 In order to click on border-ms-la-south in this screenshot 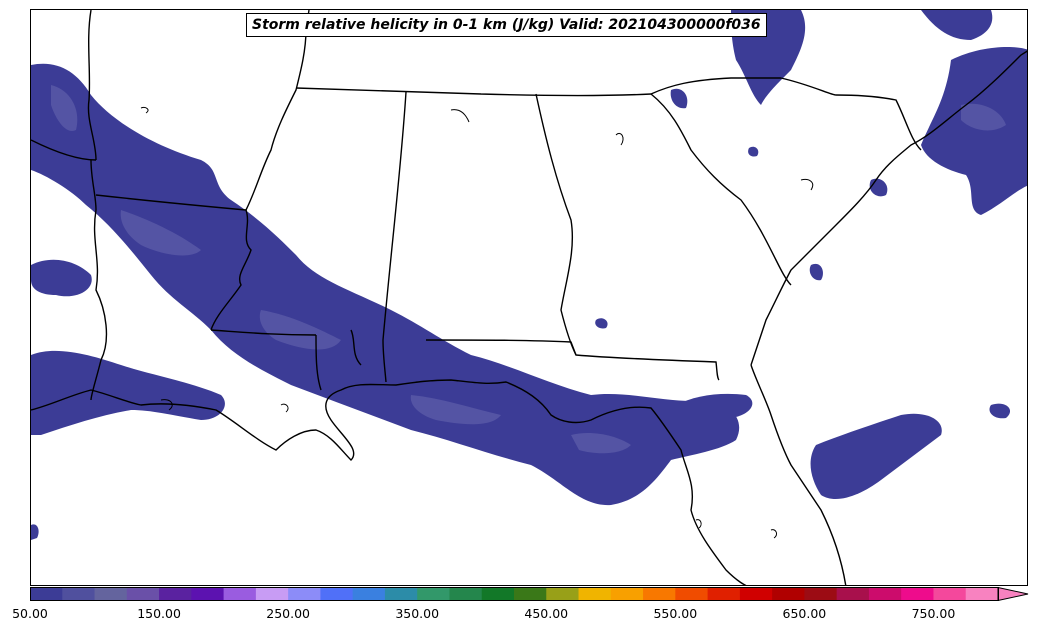, I will do `click(318, 362)`.